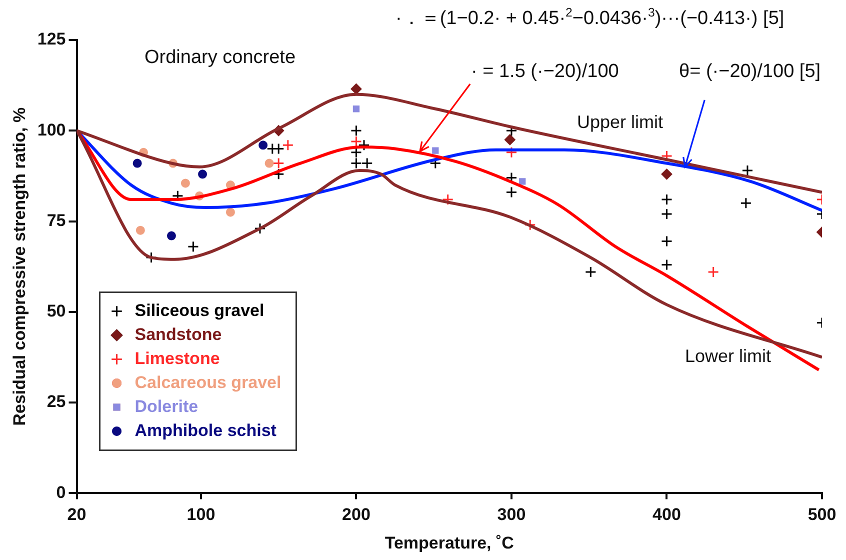  What do you see at coordinates (199, 310) in the screenshot?
I see `legend-label: Siliceous gravel` at bounding box center [199, 310].